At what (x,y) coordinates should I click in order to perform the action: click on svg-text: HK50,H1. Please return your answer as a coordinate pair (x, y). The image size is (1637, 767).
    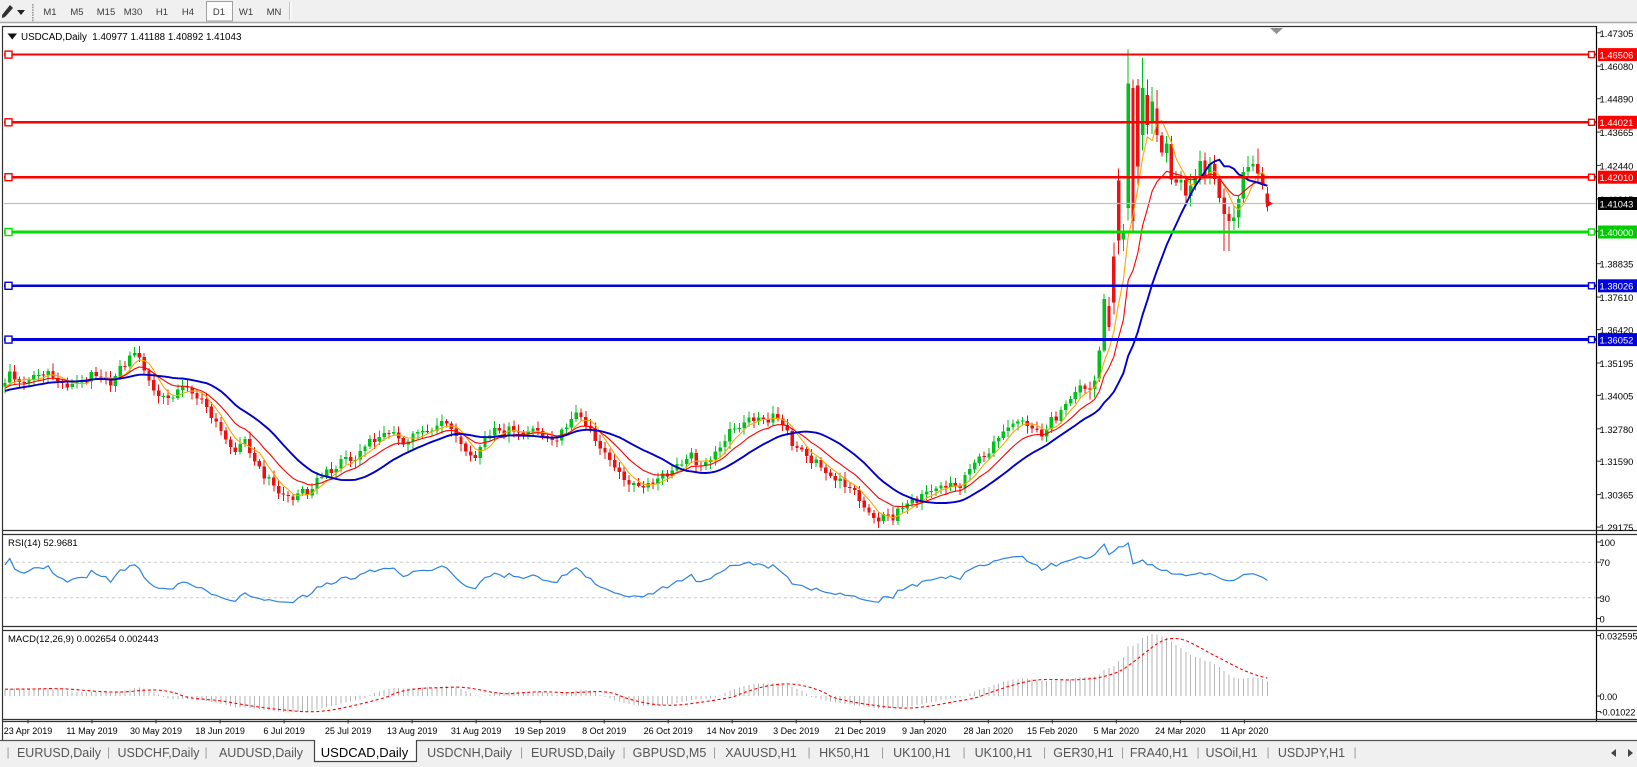
    Looking at the image, I should click on (844, 753).